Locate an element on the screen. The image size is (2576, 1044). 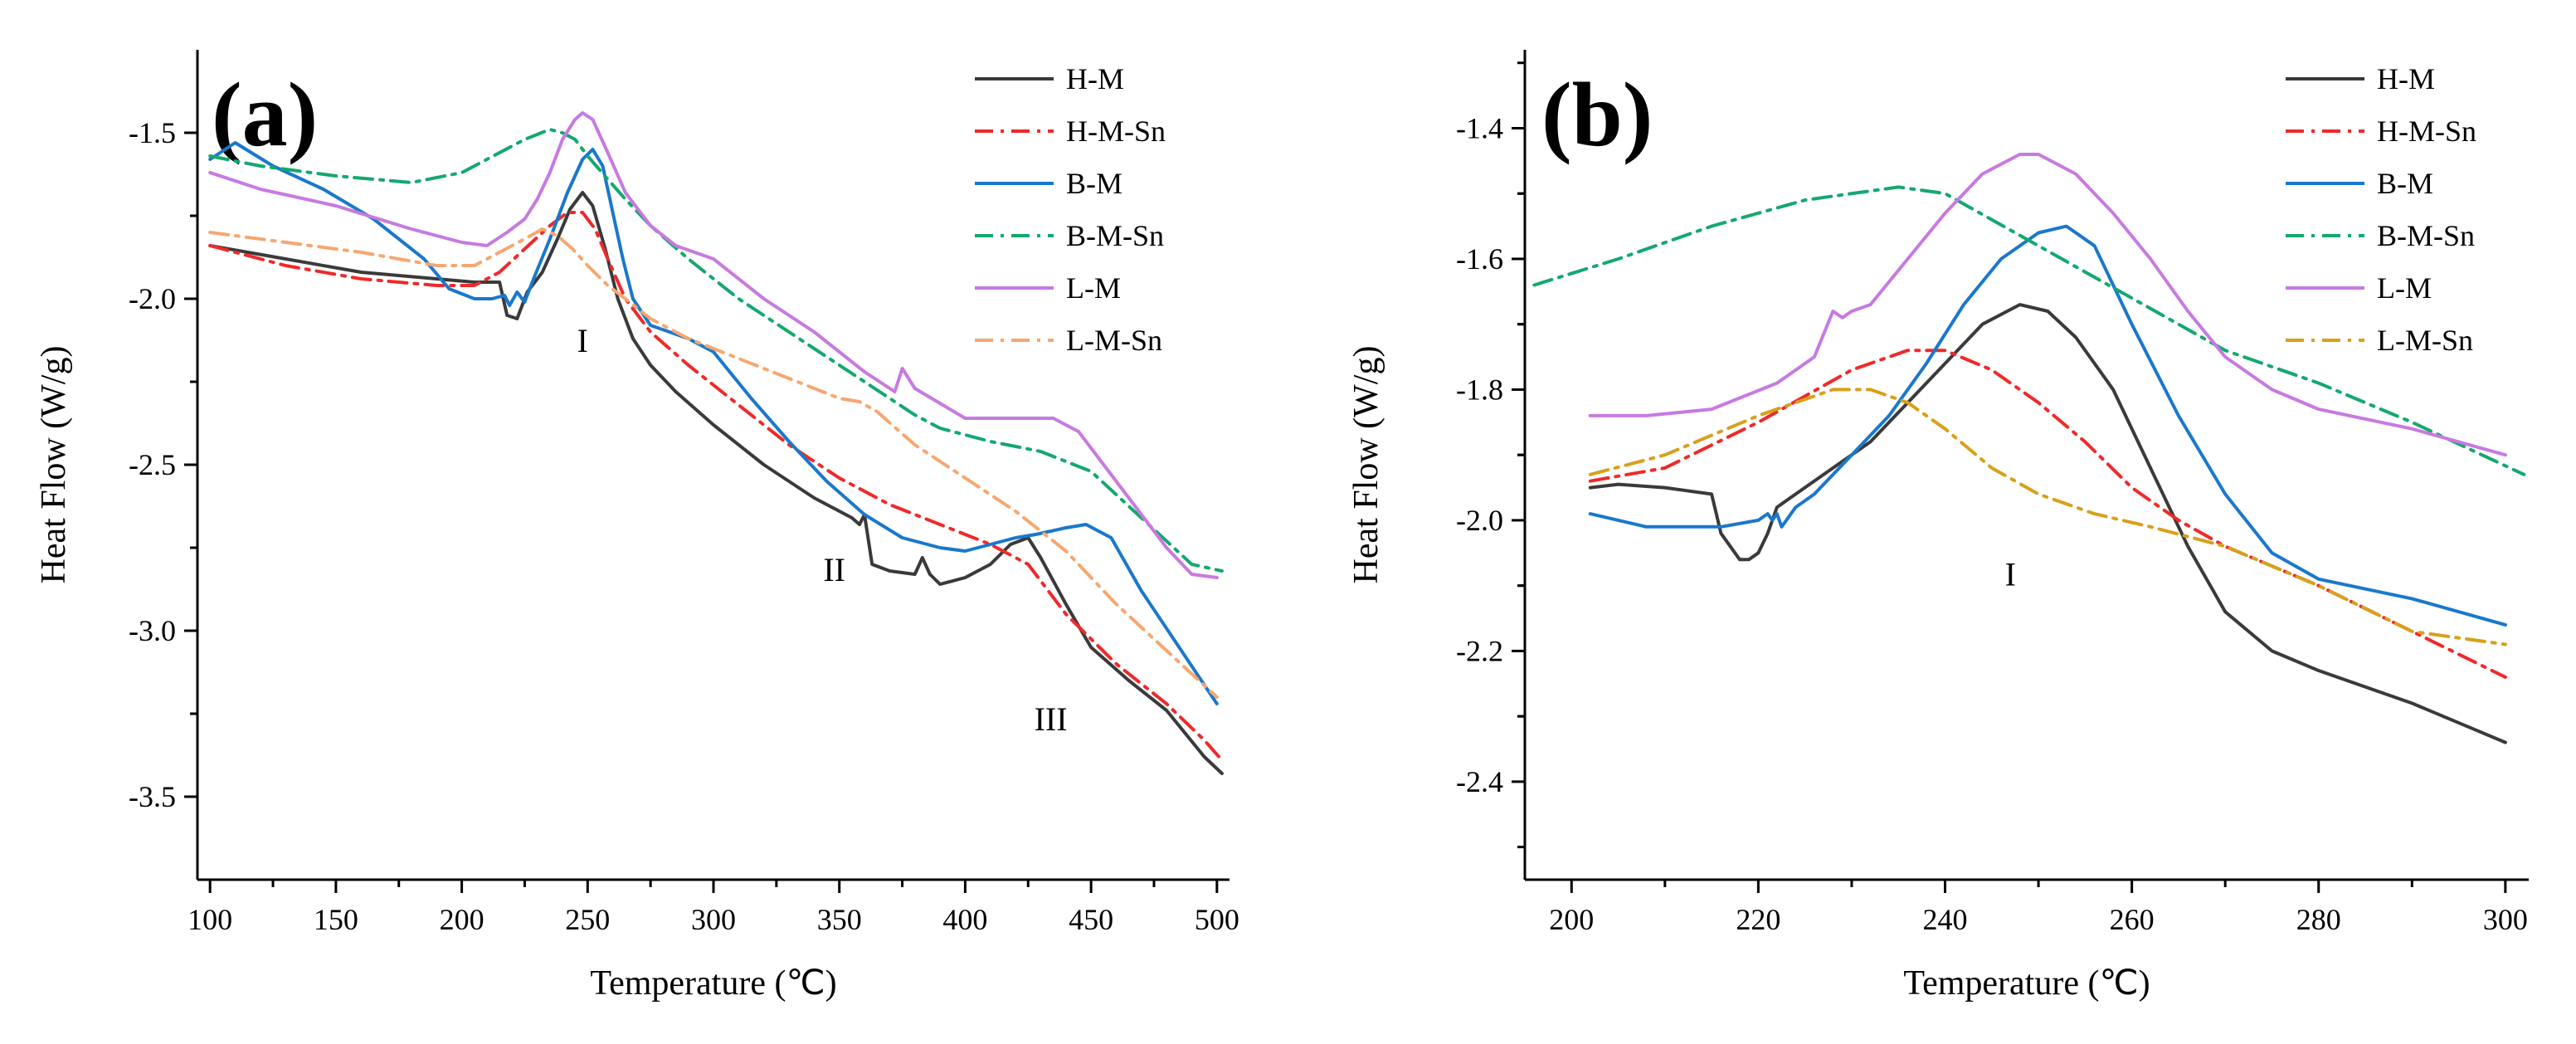
panel-a-legend-label: L-M is located at coordinates (1093, 288).